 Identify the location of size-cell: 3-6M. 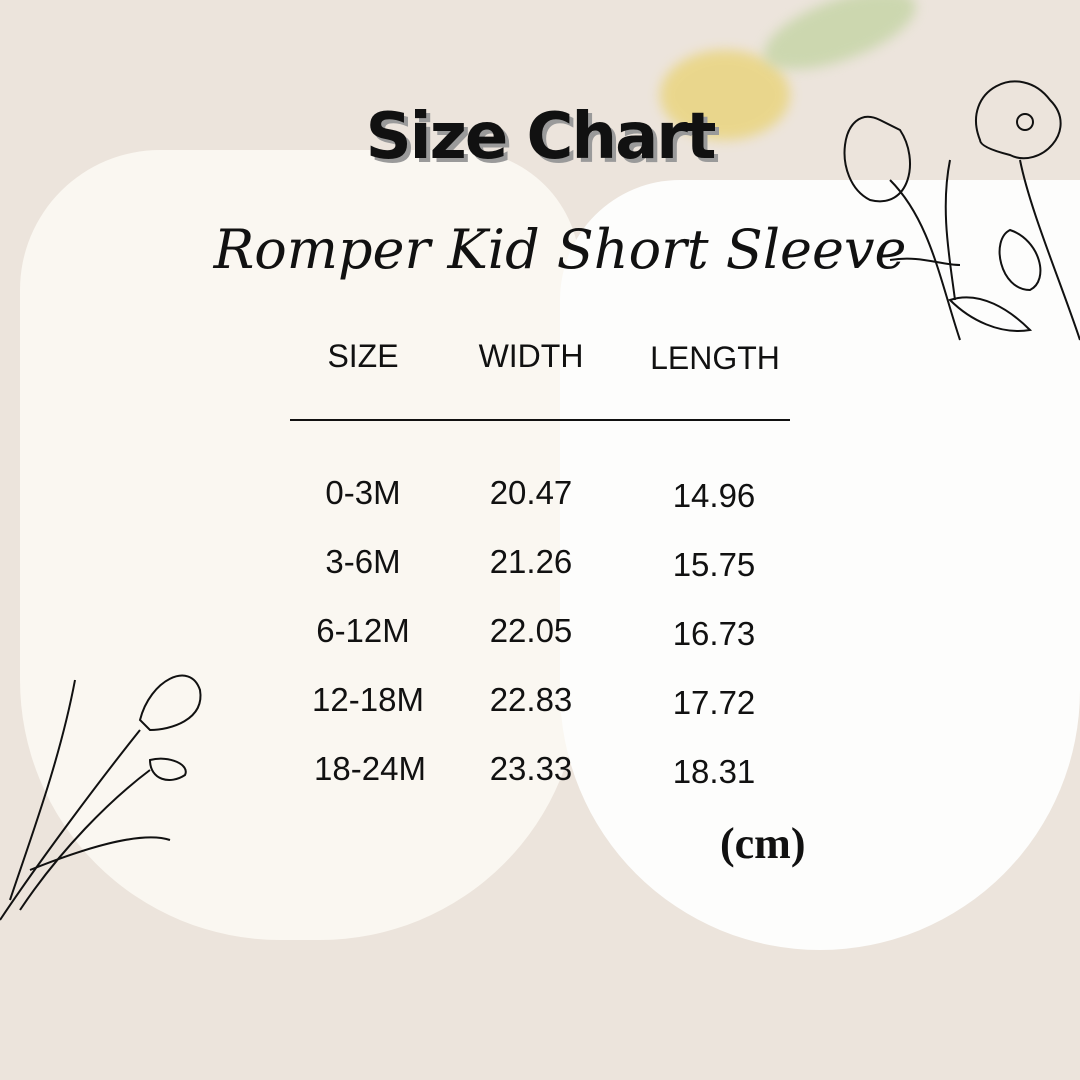
(363, 561).